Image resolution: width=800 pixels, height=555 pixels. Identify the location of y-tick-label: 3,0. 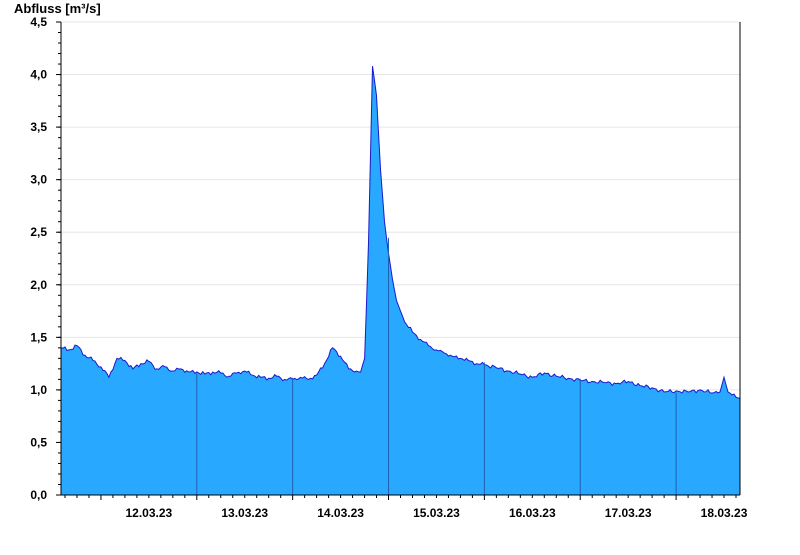
(38, 180).